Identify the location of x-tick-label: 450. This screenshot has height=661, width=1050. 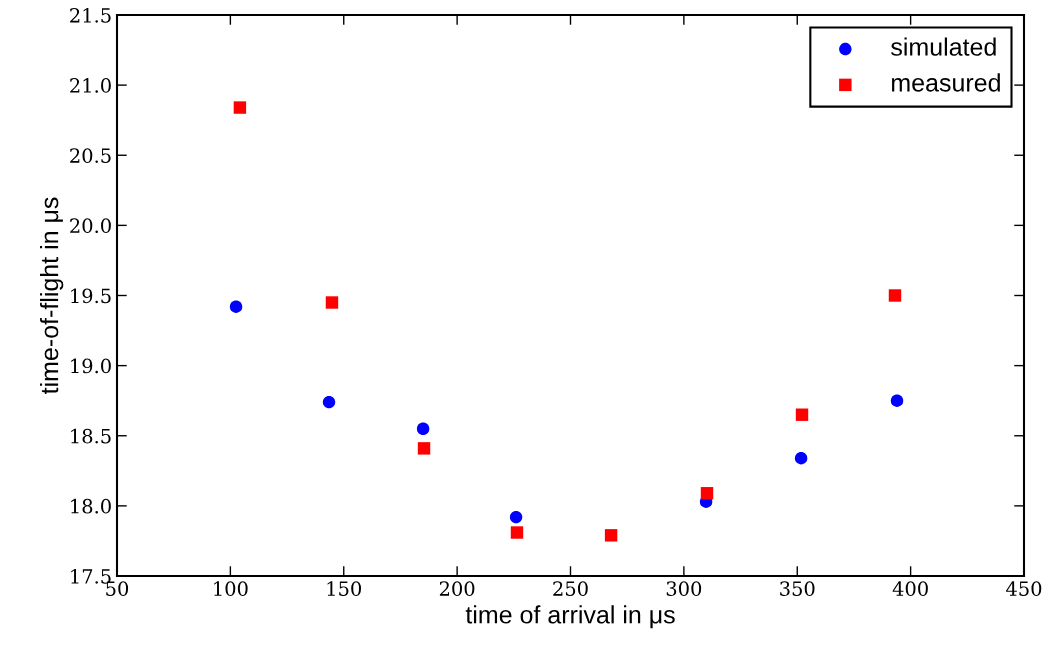
(1024, 588).